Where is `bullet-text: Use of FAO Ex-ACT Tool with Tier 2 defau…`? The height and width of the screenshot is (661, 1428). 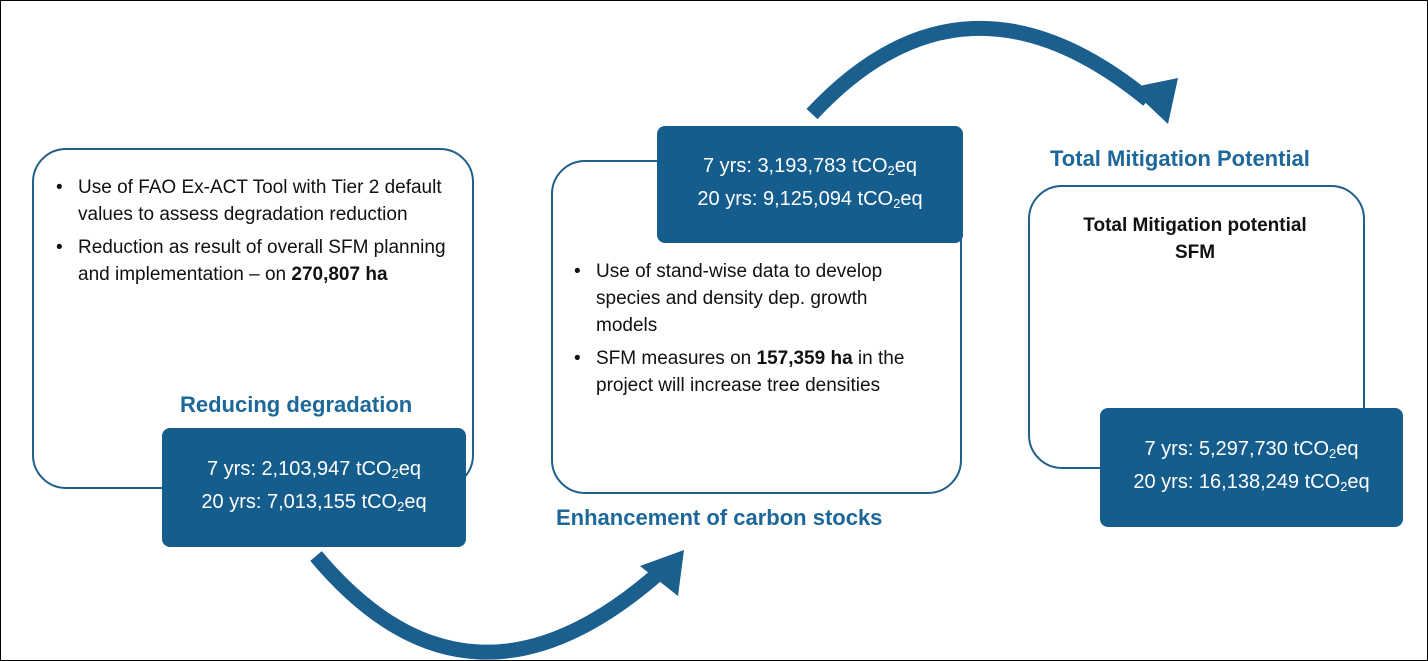 bullet-text: Use of FAO Ex-ACT Tool with Tier 2 defau… is located at coordinates (260, 201).